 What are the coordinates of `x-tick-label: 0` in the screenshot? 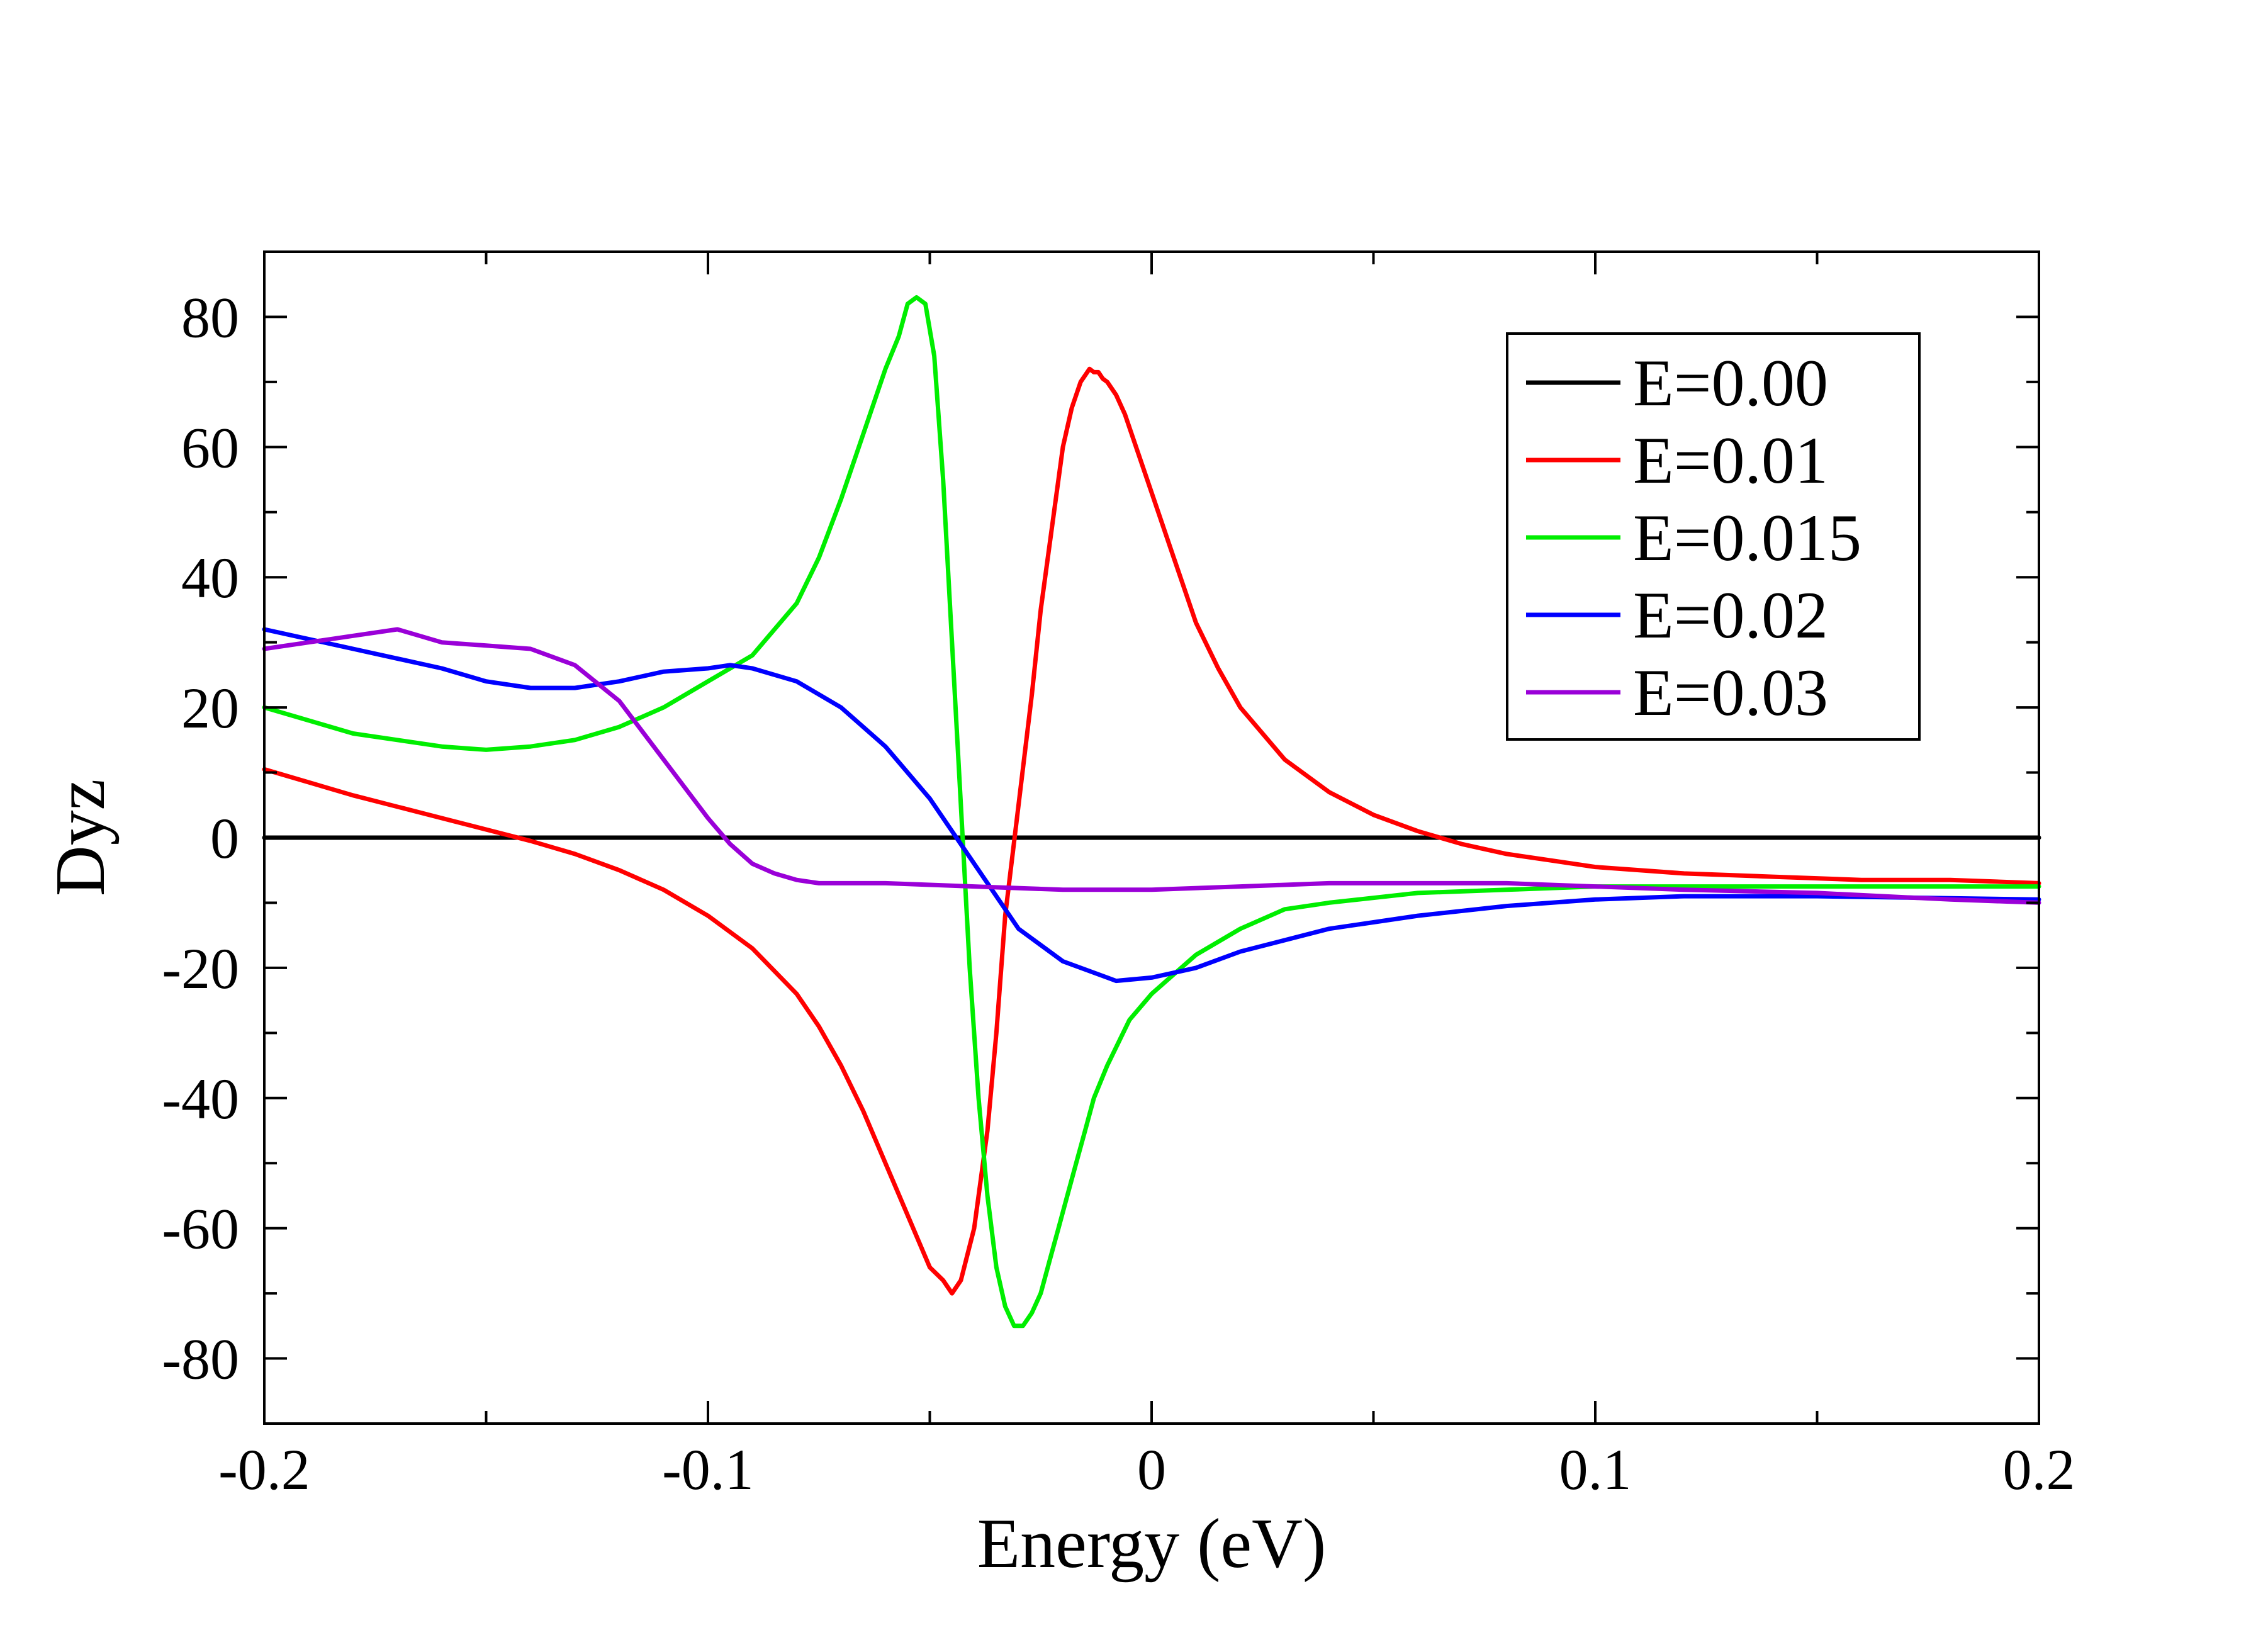 It's located at (1152, 1469).